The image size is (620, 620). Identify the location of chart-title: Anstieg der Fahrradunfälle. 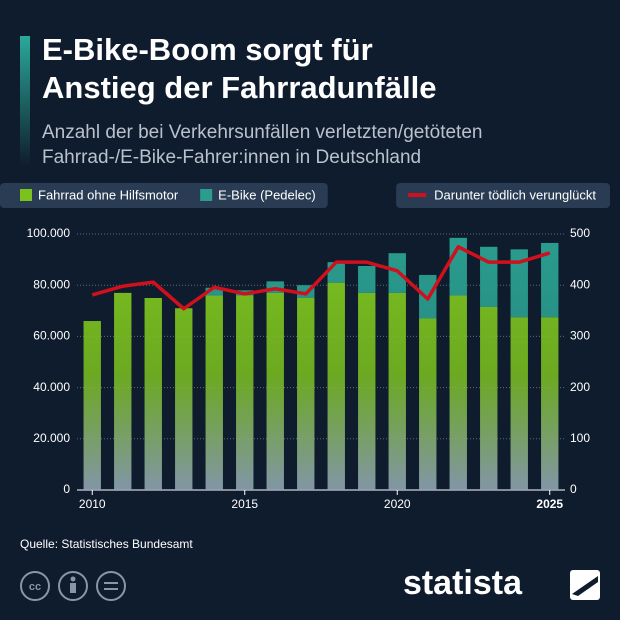
(239, 87).